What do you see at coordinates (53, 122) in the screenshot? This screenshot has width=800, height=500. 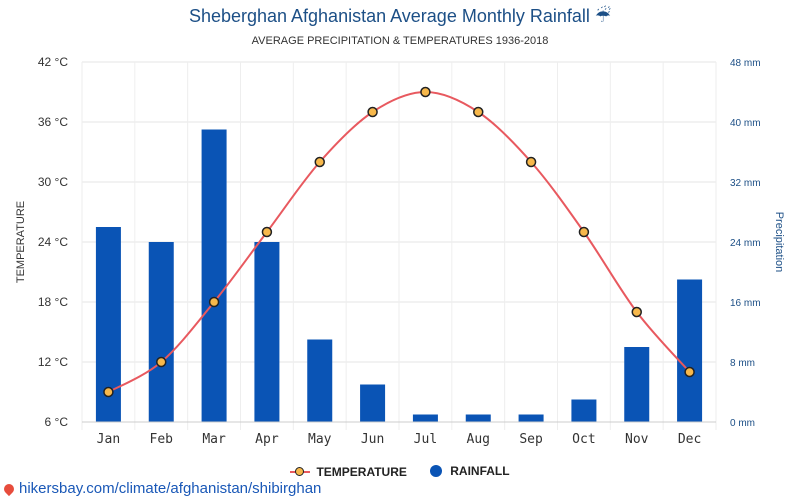 I see `y-left-tick-label: 36 °C` at bounding box center [53, 122].